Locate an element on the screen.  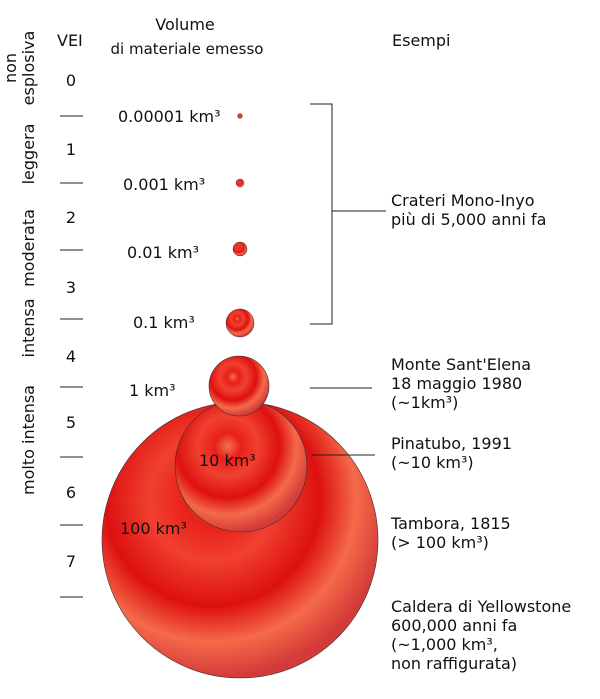
volume-label: 1 km³ is located at coordinates (152, 390).